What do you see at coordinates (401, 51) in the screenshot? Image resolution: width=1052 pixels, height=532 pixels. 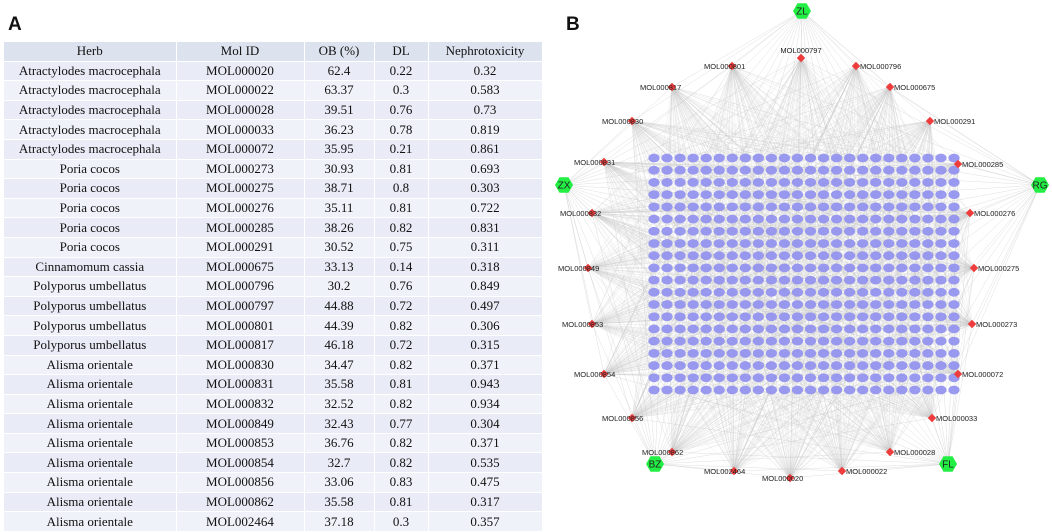 I see `header-dl: DL` at bounding box center [401, 51].